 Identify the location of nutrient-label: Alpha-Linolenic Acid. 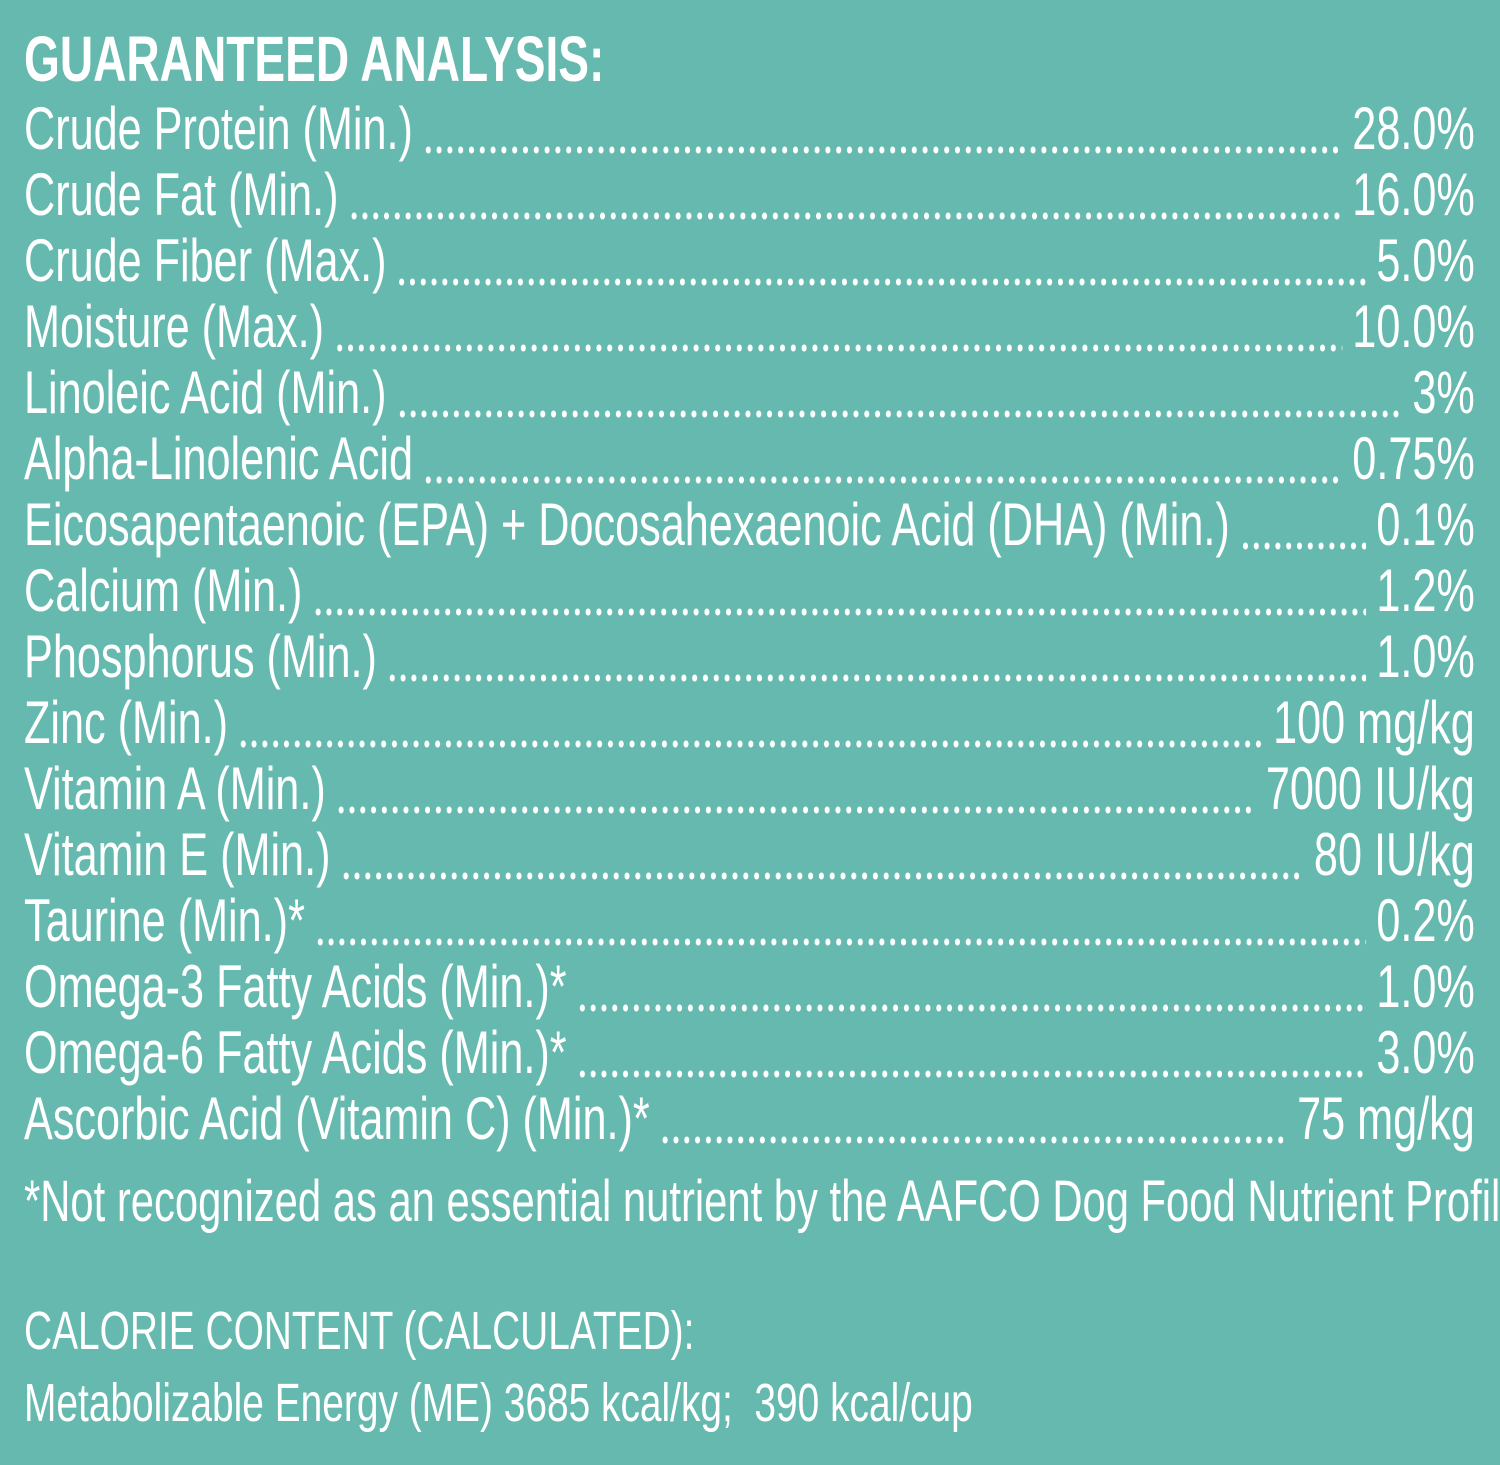
(219, 458).